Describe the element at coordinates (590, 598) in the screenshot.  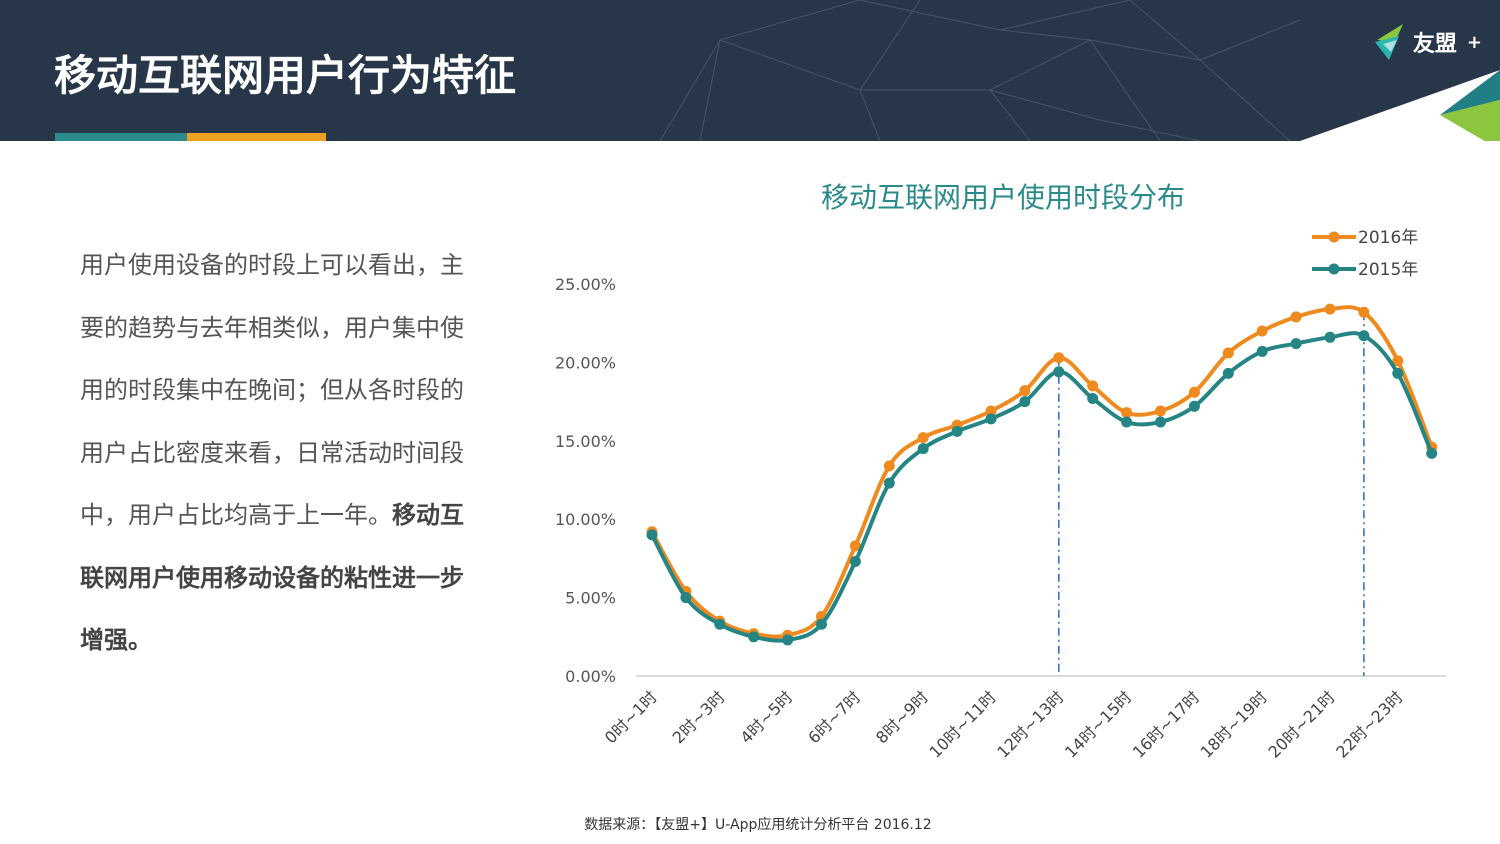
I see `y-tick-label: 5.00%` at that location.